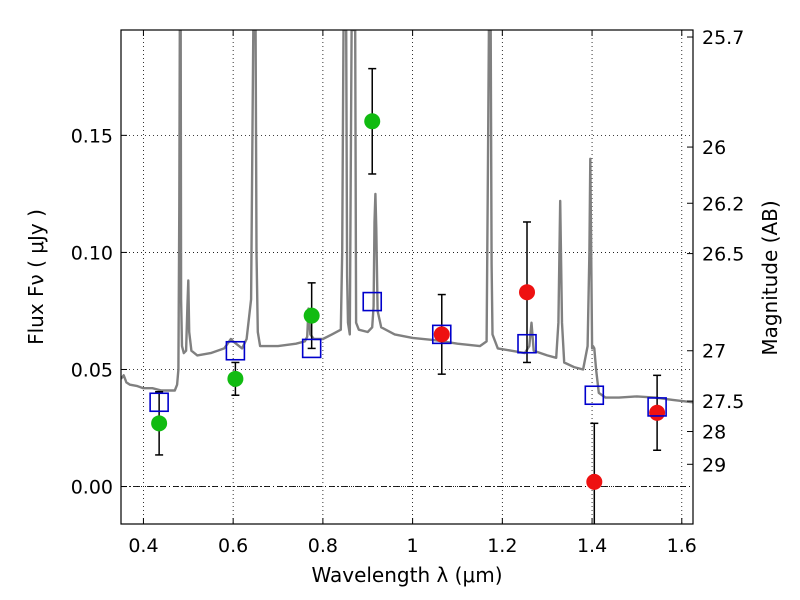 This screenshot has width=800, height=600. I want to click on x-tick-label: 1.6, so click(682, 546).